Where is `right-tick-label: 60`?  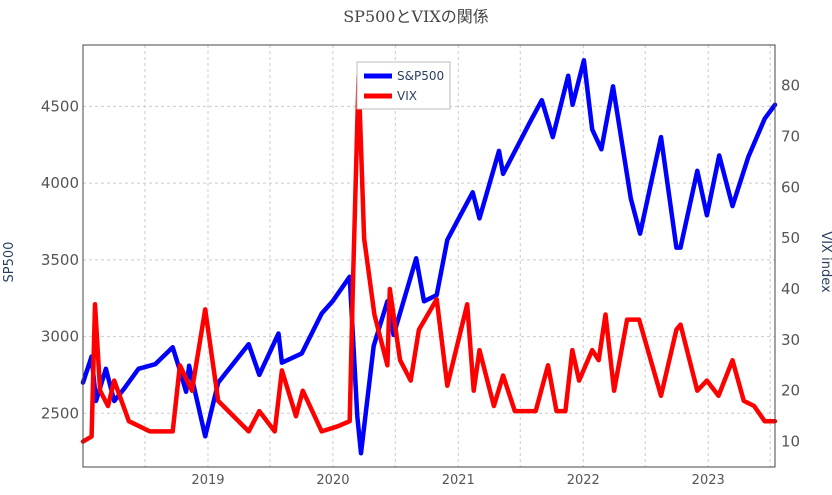 right-tick-label: 60 is located at coordinates (790, 187).